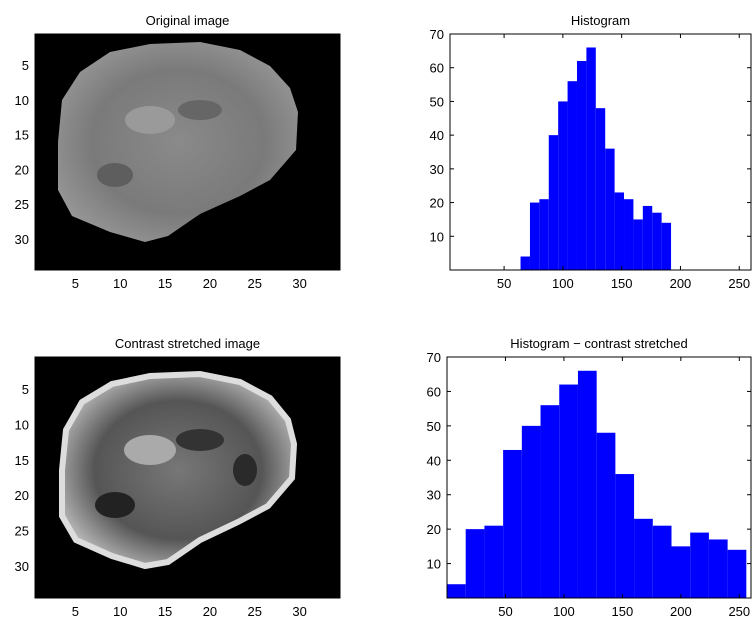 The width and height of the screenshot is (752, 620). I want to click on chart-title: Original image, so click(188, 20).